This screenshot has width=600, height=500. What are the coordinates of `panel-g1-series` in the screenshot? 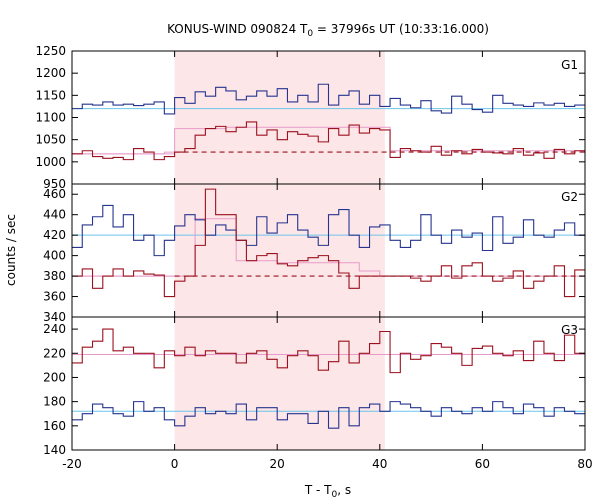 It's located at (328, 122).